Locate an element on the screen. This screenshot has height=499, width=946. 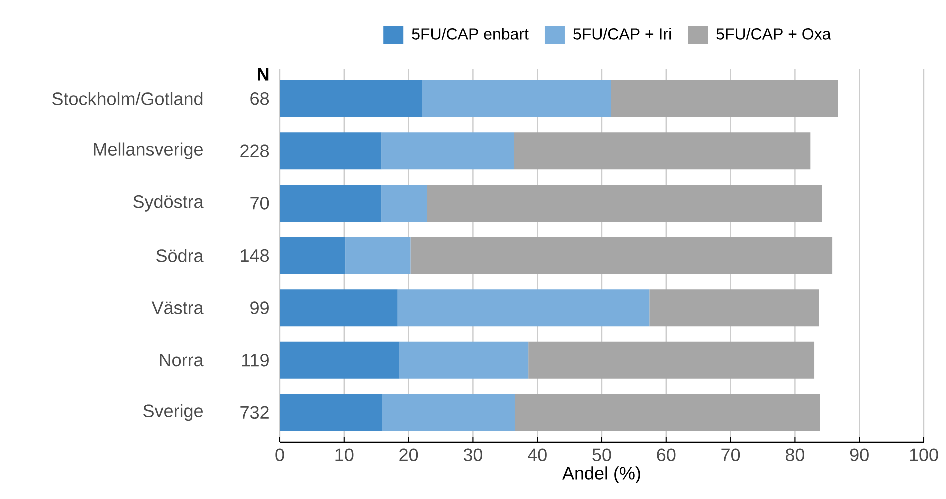
x-tick-label: 60 is located at coordinates (666, 455).